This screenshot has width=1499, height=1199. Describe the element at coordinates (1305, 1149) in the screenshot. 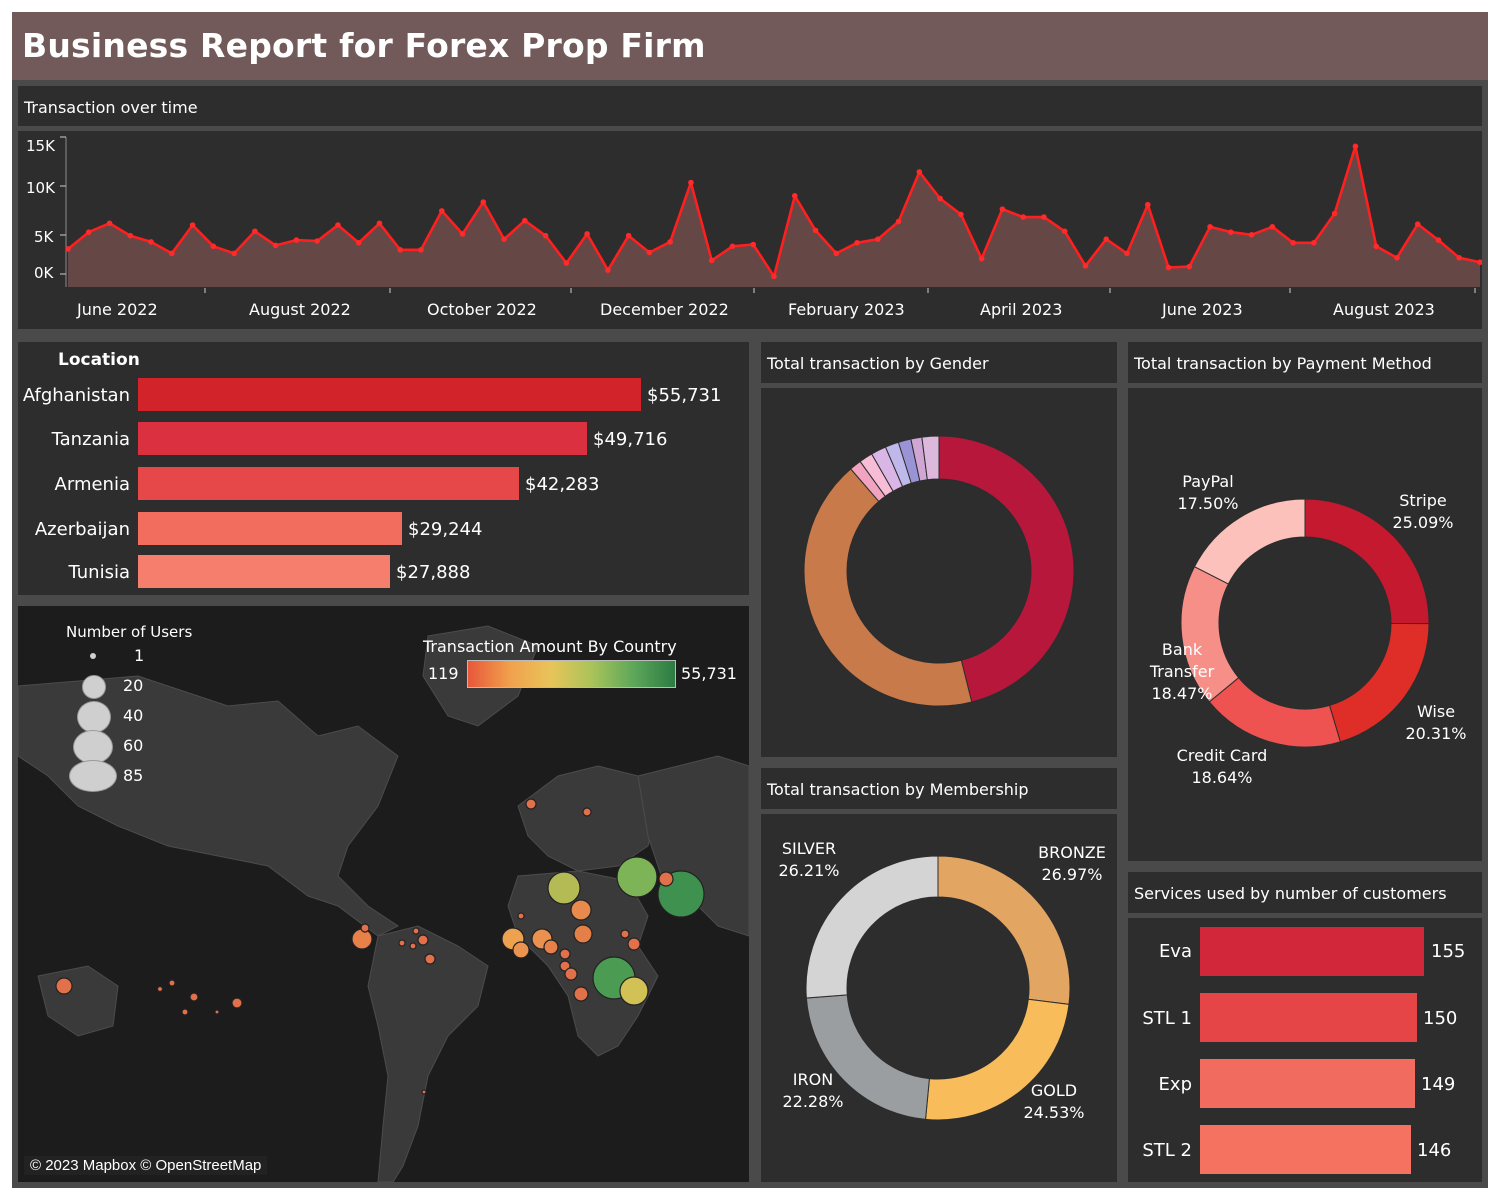

I see `service-bar-stl2` at that location.